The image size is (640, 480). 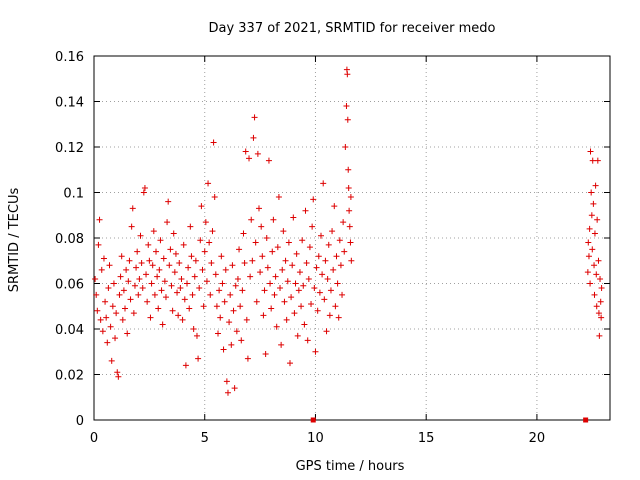 I want to click on y-tick-label: 0.02, so click(x=69, y=376).